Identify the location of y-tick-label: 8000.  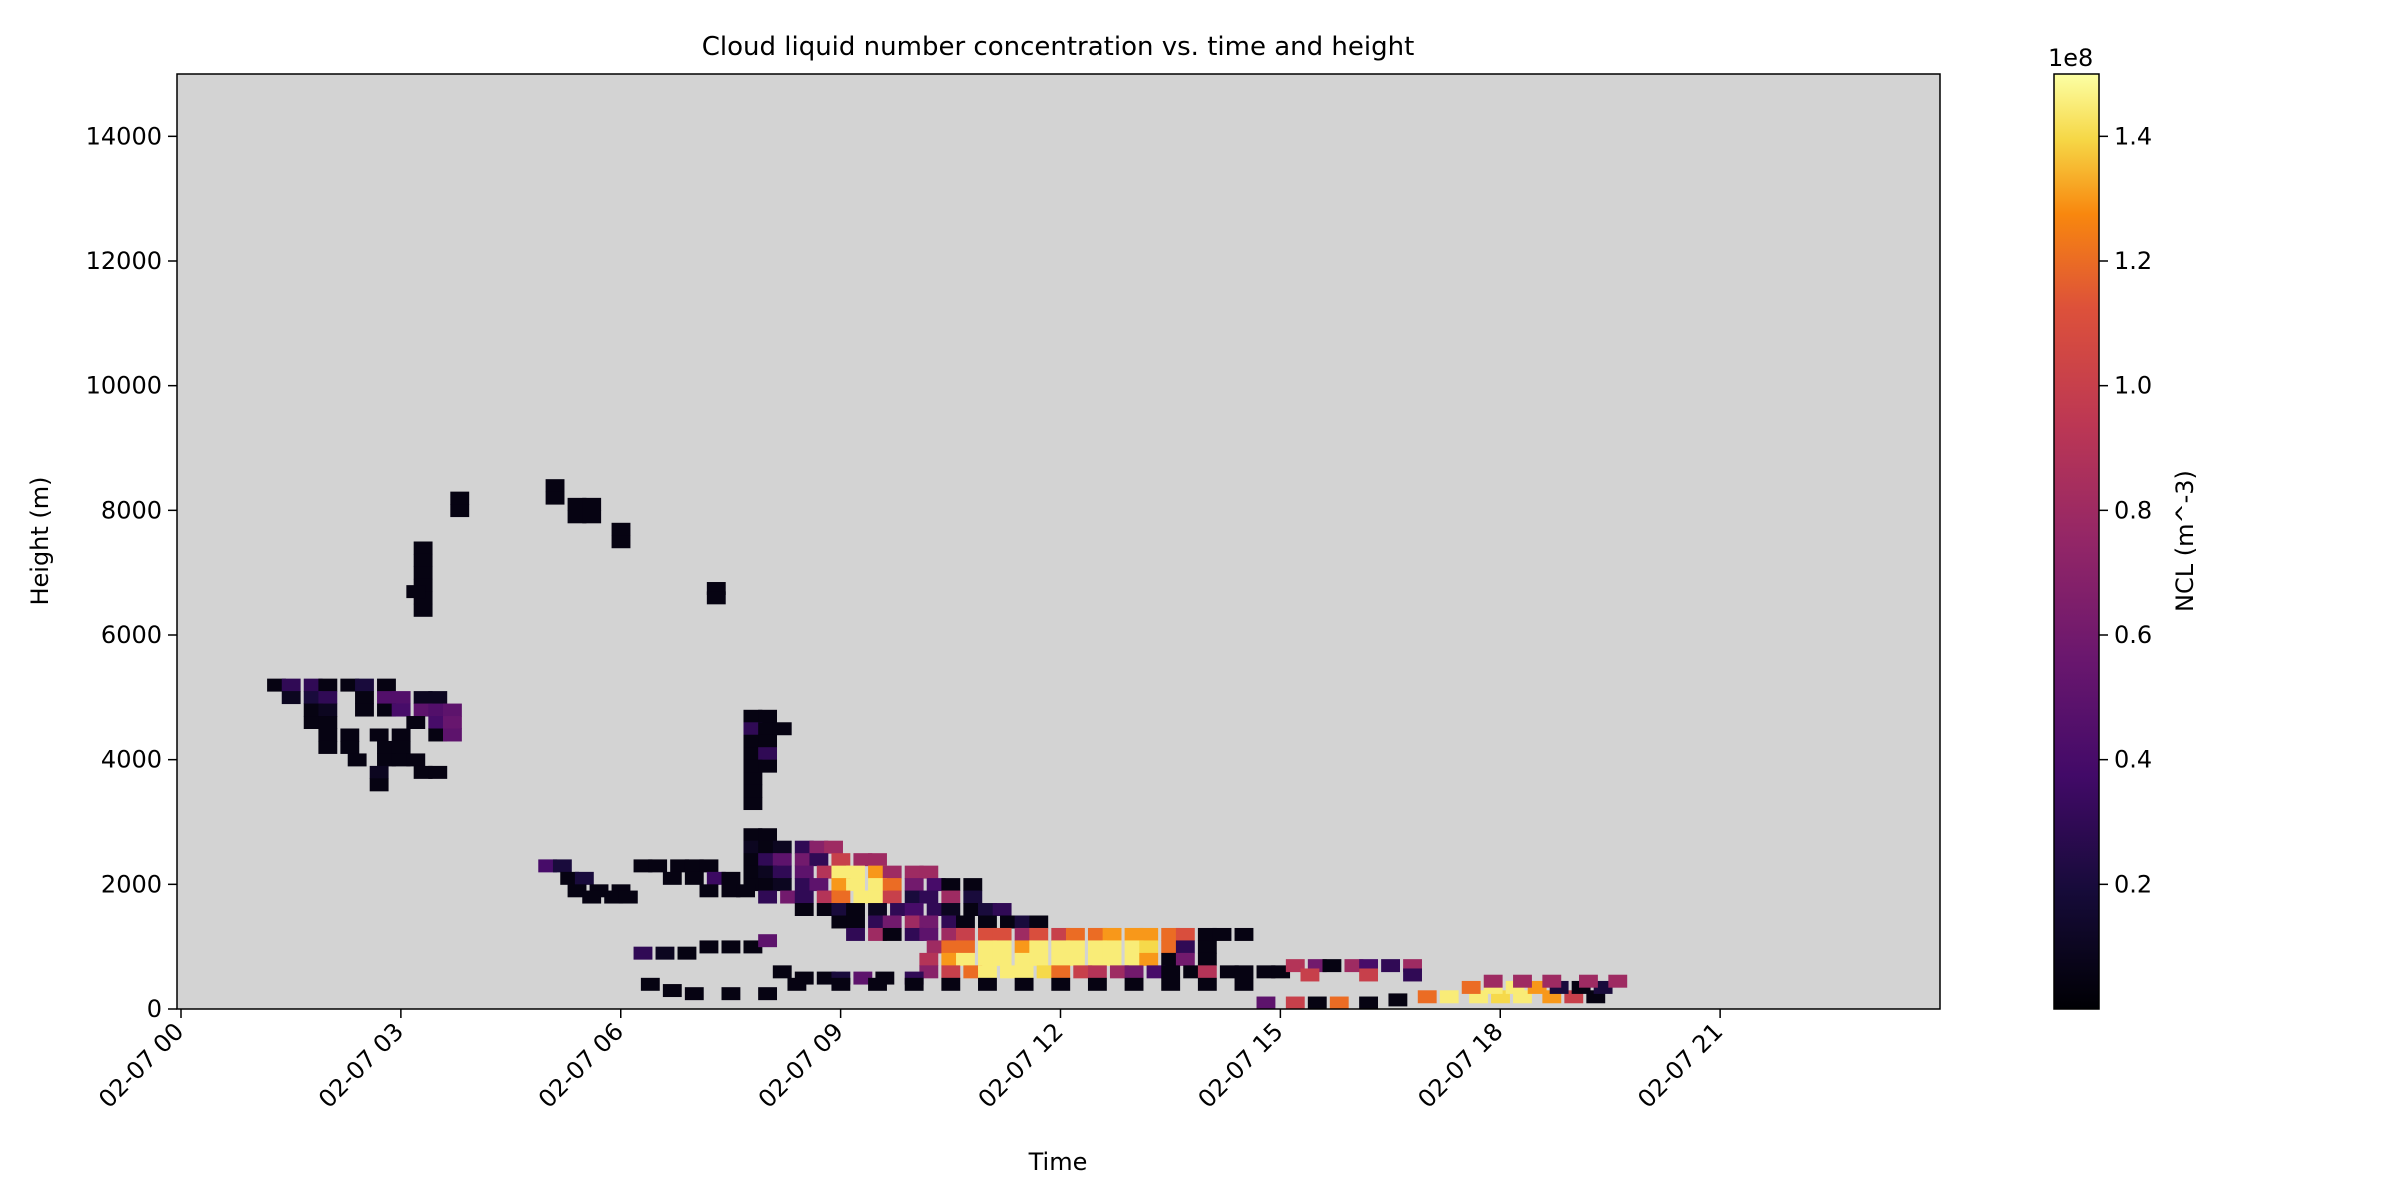
(131, 510).